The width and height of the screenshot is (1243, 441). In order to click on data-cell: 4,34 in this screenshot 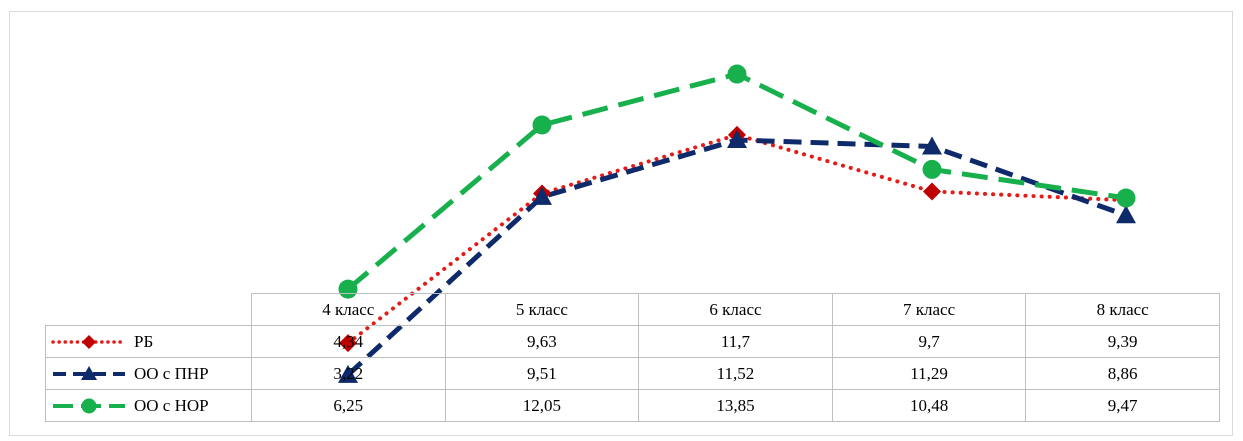, I will do `click(348, 341)`.